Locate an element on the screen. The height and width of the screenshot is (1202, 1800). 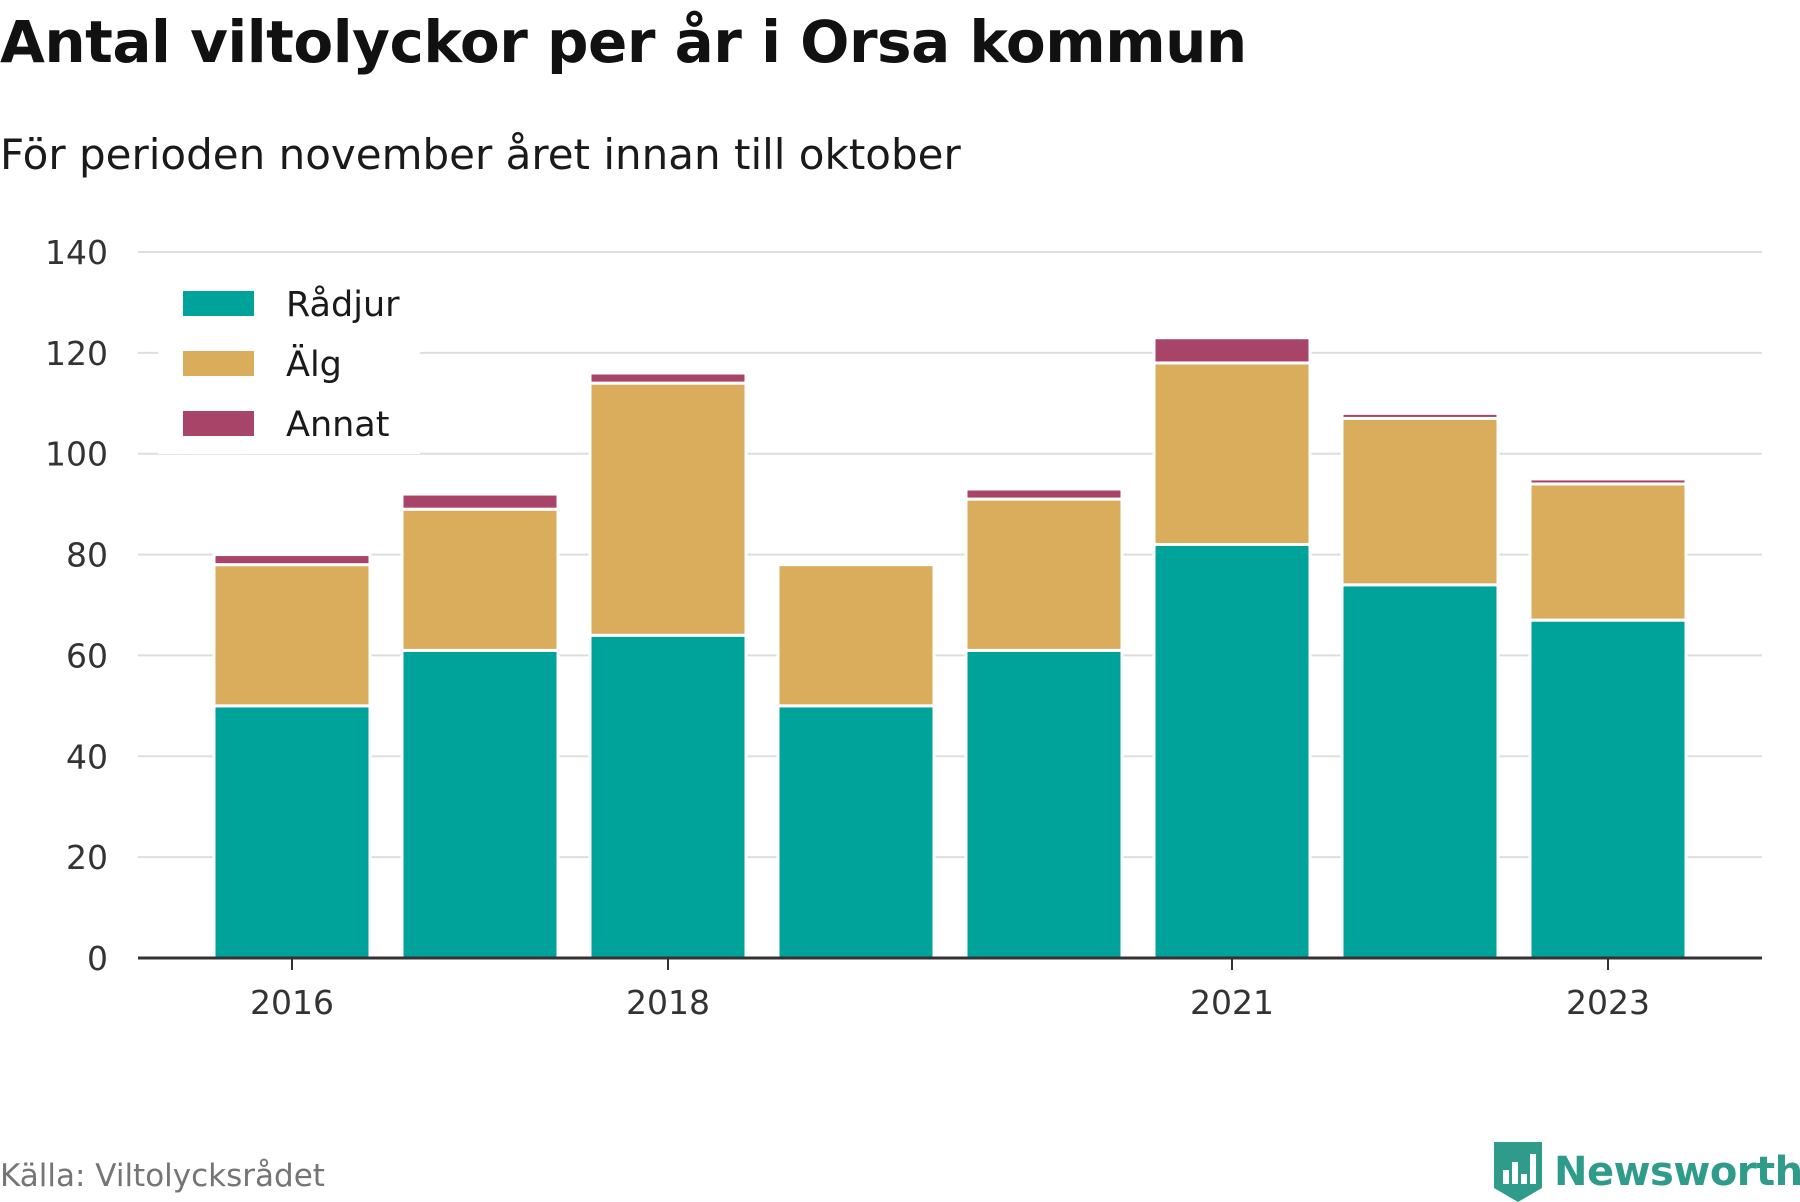
x-tick-label: 2018 is located at coordinates (668, 1002).